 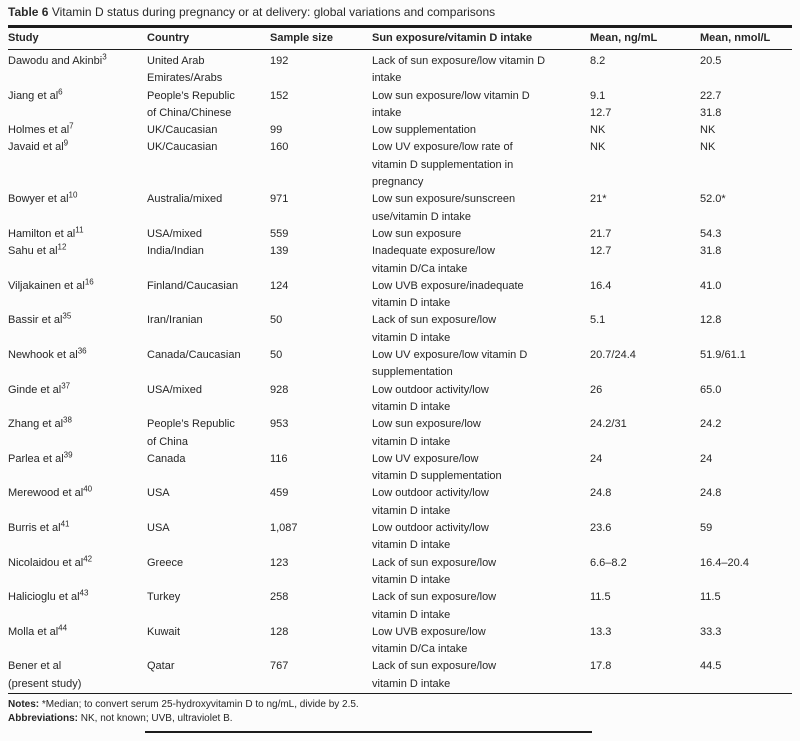 I want to click on sample-size-cell: 50, so click(x=276, y=320).